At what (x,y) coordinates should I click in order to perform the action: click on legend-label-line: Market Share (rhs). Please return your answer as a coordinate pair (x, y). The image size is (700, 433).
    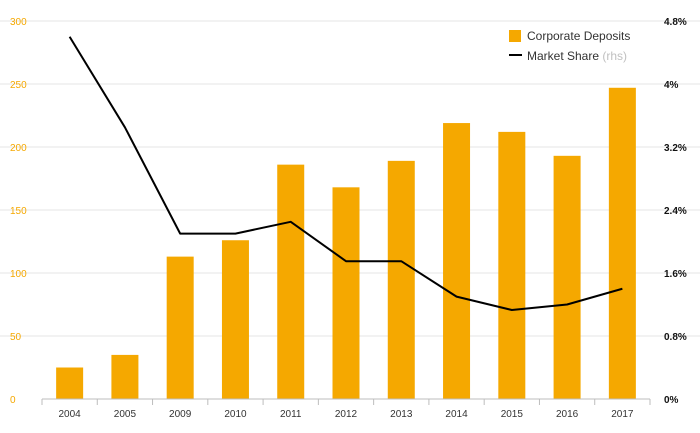
    Looking at the image, I should click on (577, 56).